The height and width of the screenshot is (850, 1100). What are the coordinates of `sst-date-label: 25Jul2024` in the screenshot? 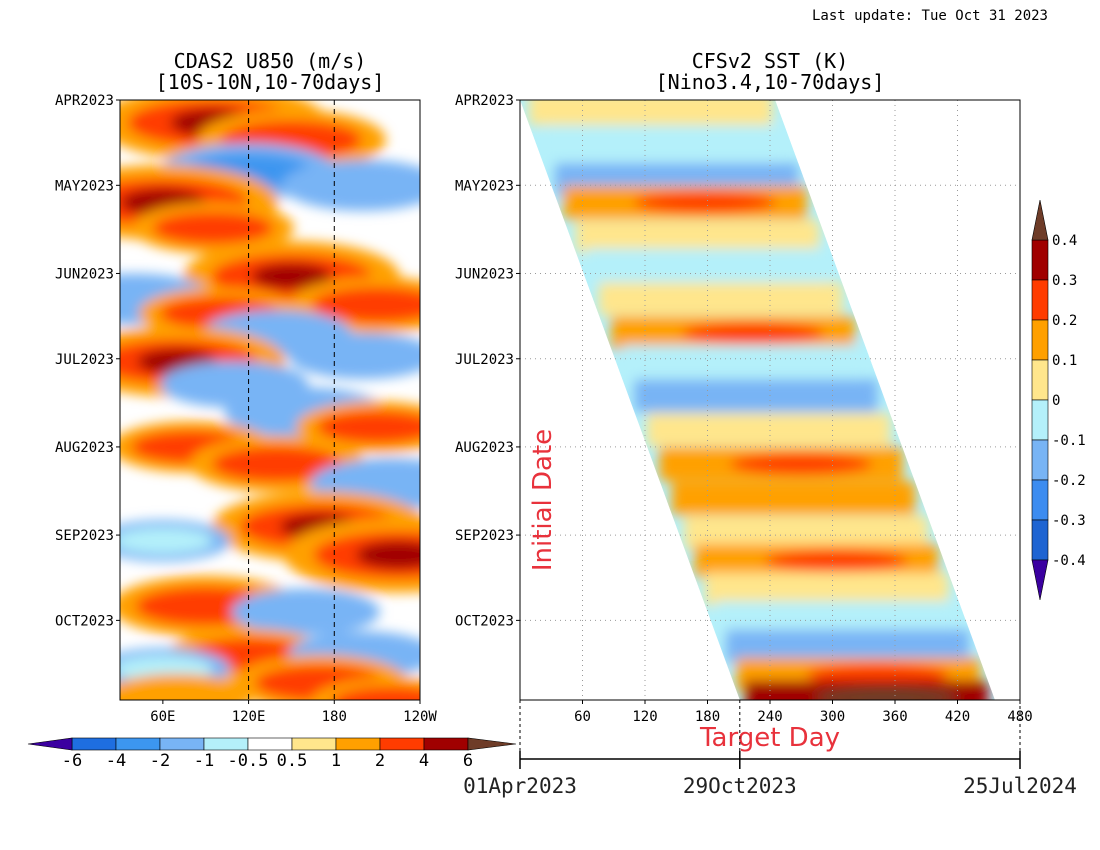 It's located at (1020, 786).